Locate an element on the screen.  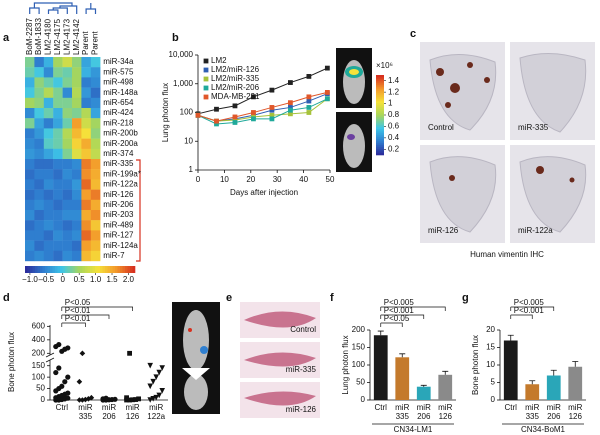
x-tick-label: miR 126 is located at coordinates (132, 412).